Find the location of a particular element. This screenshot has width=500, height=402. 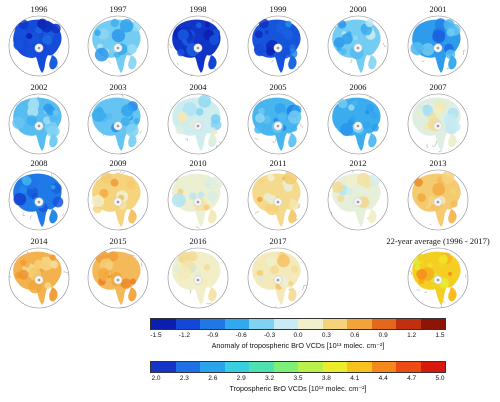

colorbar-tick-label: 2.9 is located at coordinates (241, 378).